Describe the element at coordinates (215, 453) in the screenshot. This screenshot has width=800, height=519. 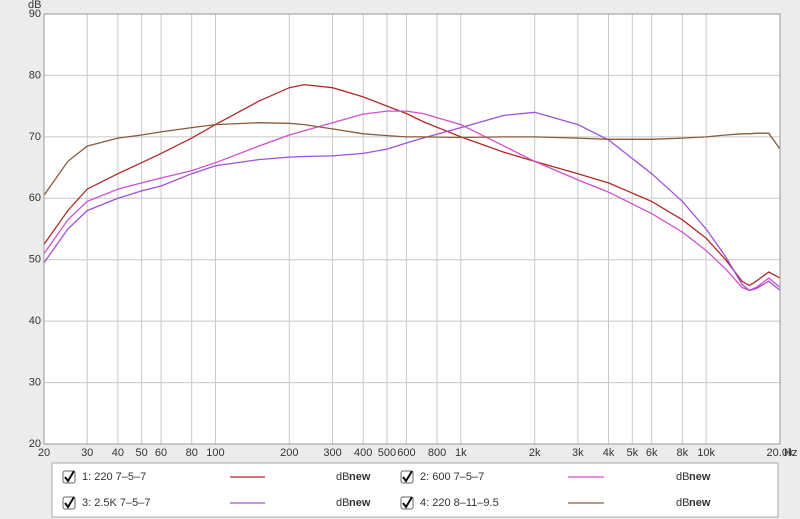
I see `x-tick-label: 100` at that location.